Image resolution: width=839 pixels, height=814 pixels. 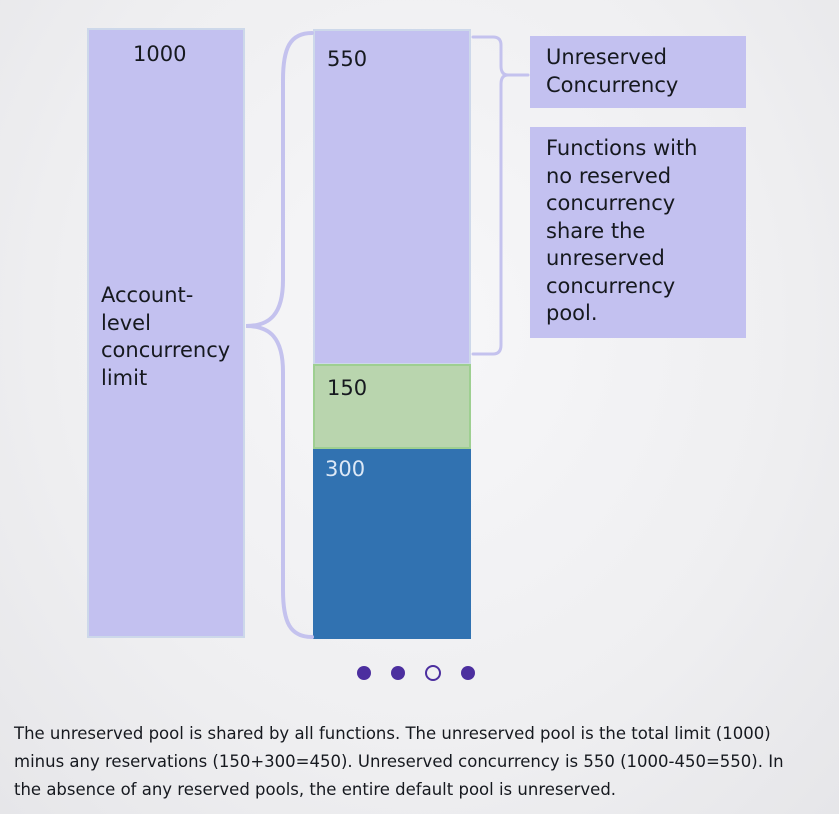 What do you see at coordinates (279, 335) in the screenshot?
I see `large-curly-brace` at bounding box center [279, 335].